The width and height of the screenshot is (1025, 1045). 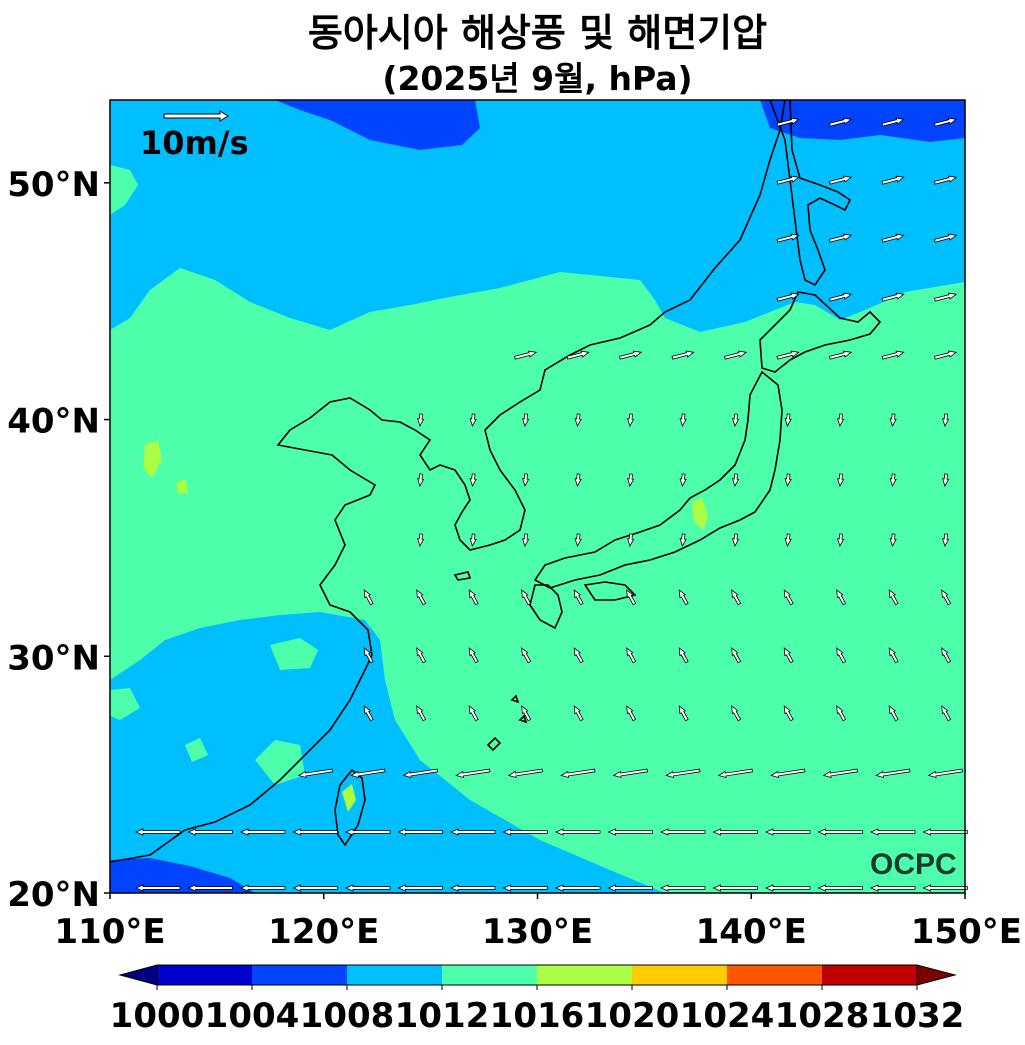 I want to click on coastline-honshu, so click(x=658, y=479).